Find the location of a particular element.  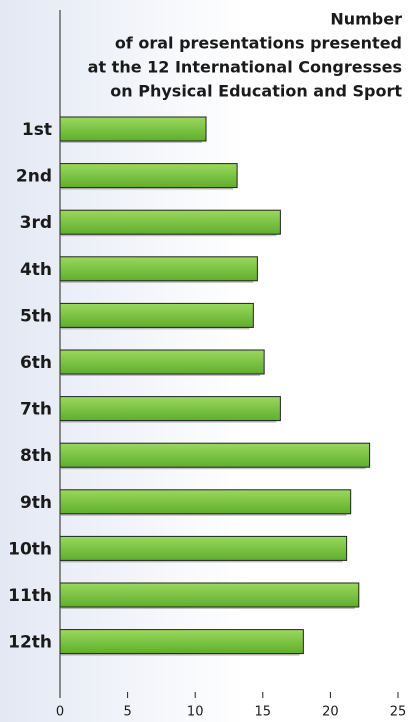

y-tick-label: 10th is located at coordinates (30, 549).